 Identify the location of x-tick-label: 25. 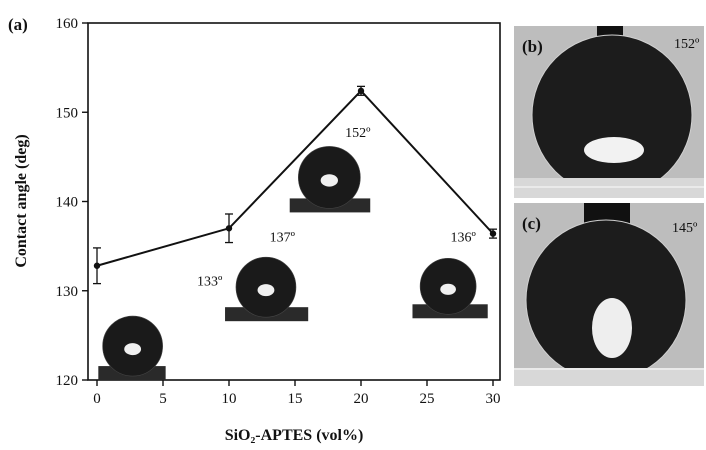
(427, 399).